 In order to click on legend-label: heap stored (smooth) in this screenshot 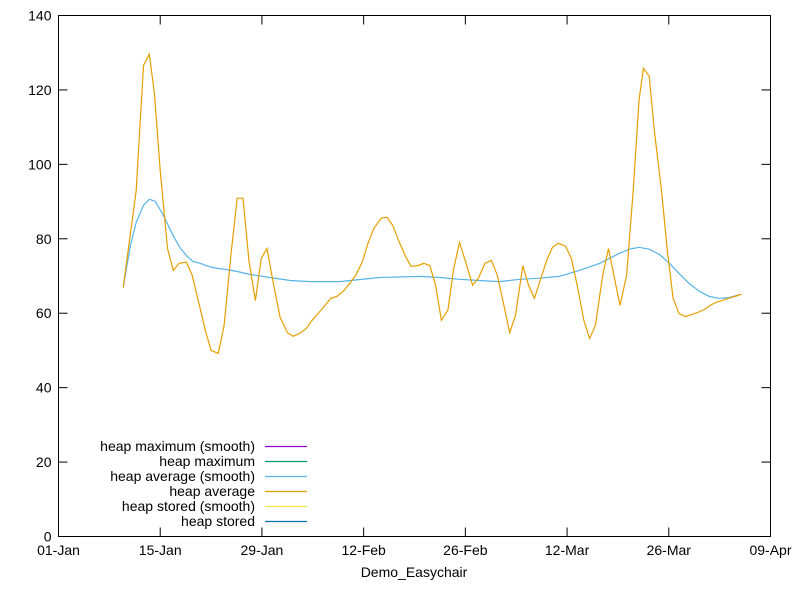, I will do `click(188, 506)`.